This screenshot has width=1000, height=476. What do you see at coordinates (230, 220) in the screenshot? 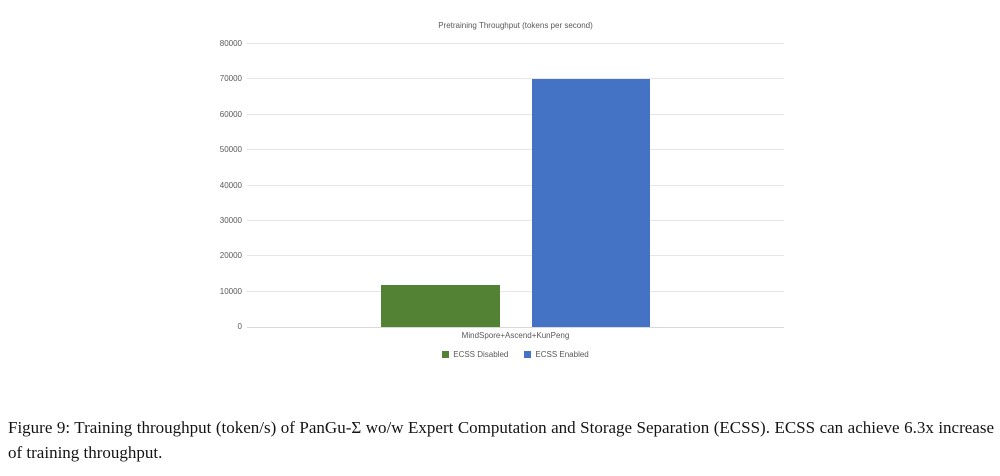
I see `y-axis-tick-label: 30000` at bounding box center [230, 220].